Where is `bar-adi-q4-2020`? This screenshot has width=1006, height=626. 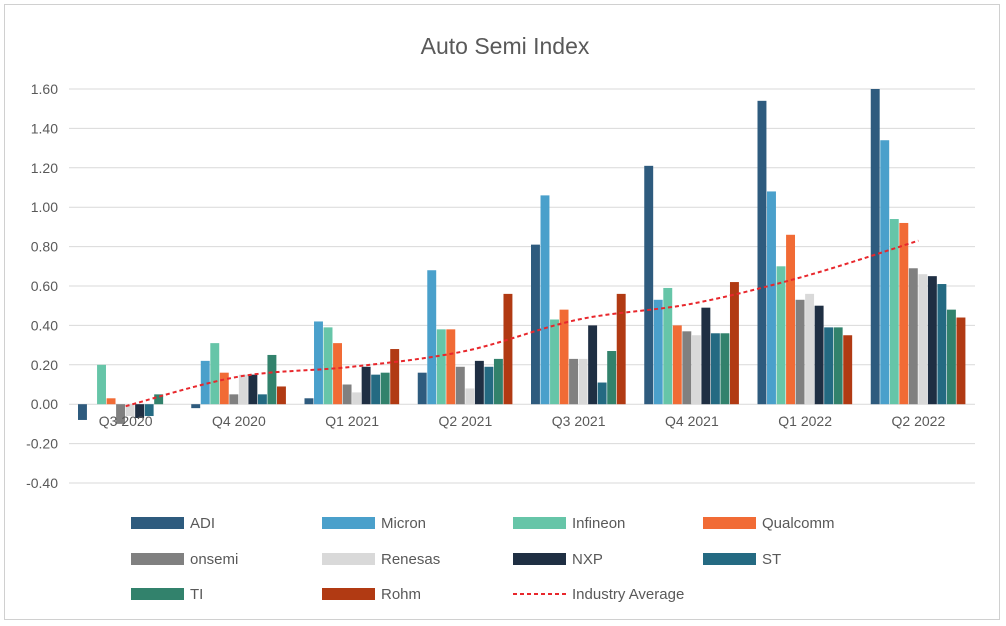
bar-adi-q4-2020 is located at coordinates (196, 406).